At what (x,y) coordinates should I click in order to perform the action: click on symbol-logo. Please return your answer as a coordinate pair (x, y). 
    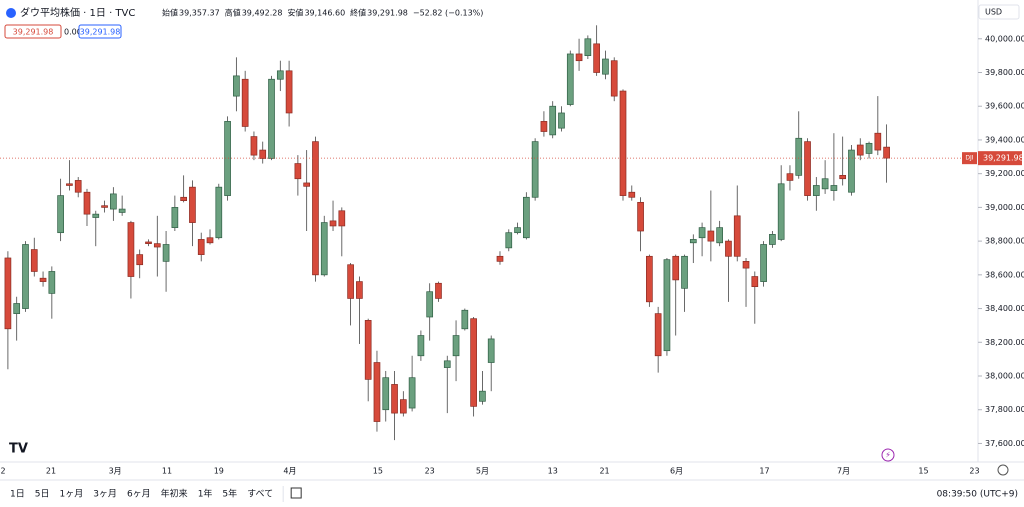
    Looking at the image, I should click on (11, 13).